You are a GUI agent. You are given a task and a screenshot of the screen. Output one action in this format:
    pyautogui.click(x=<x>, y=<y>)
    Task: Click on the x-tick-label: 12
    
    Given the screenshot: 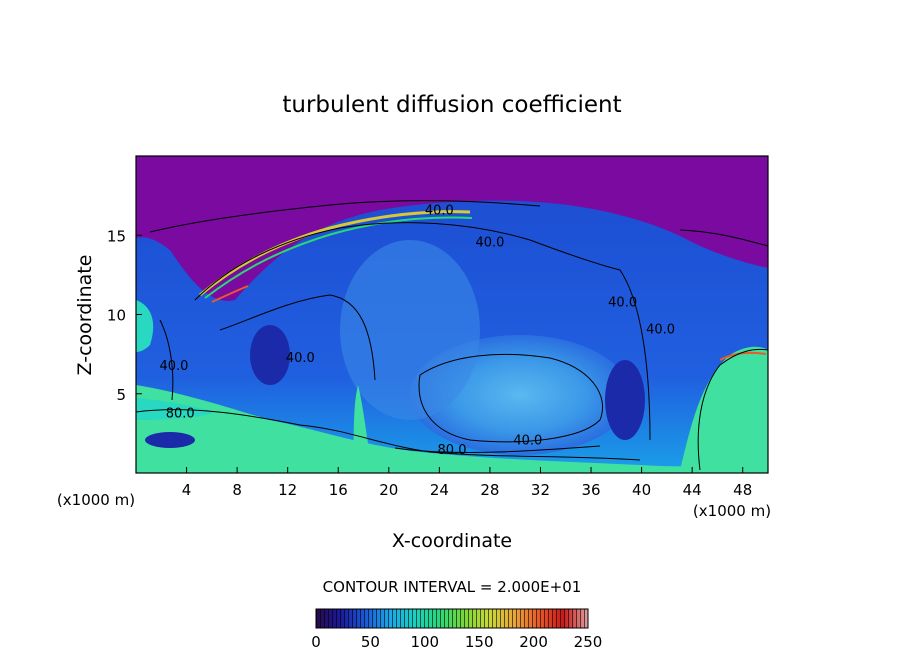 What is the action you would take?
    pyautogui.click(x=287, y=490)
    